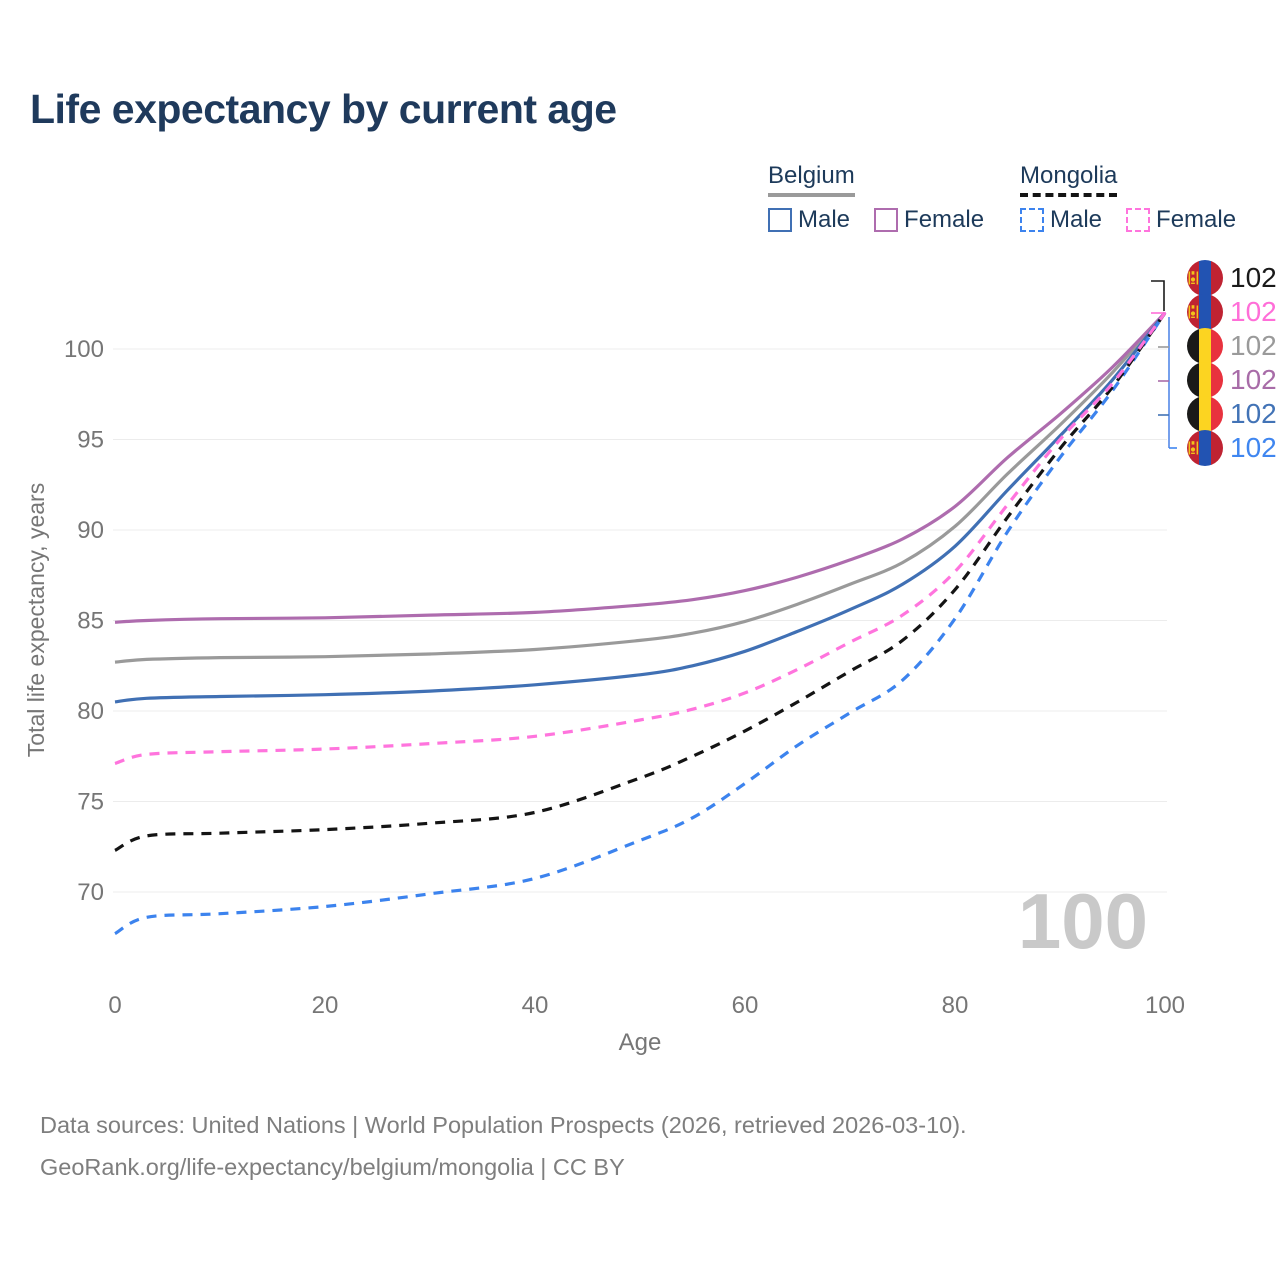 The image size is (1280, 1280). I want to click on legend-group-mongolia: Mongolia Male Female, so click(1128, 198).